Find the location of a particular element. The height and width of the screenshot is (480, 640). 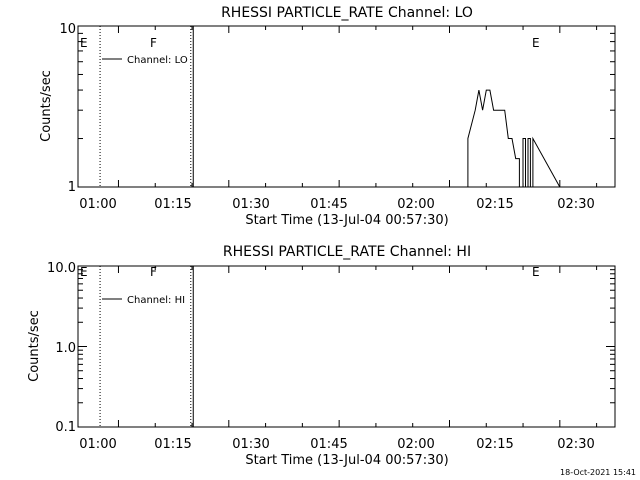

panel-hi-legend-label: Channel: HI is located at coordinates (156, 300).